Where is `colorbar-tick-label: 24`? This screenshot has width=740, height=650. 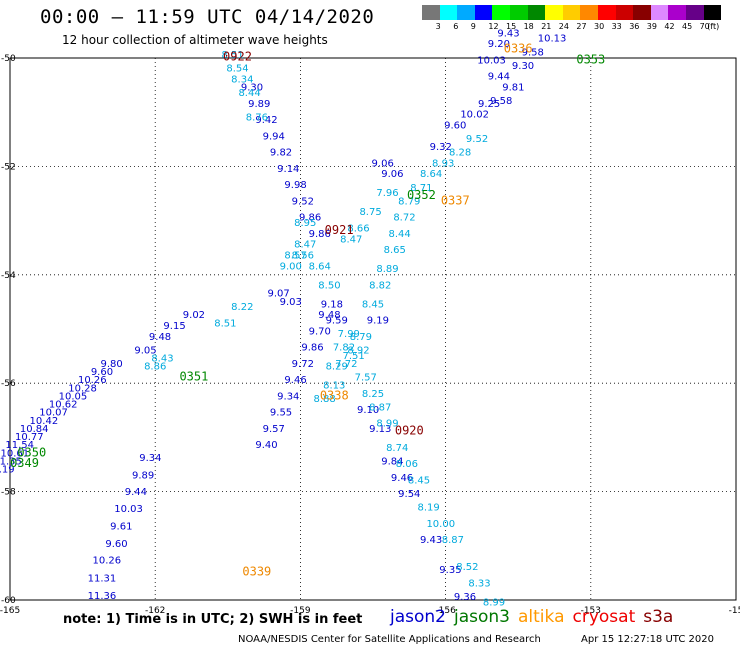
colorbar-tick-label: 24 is located at coordinates (563, 26).